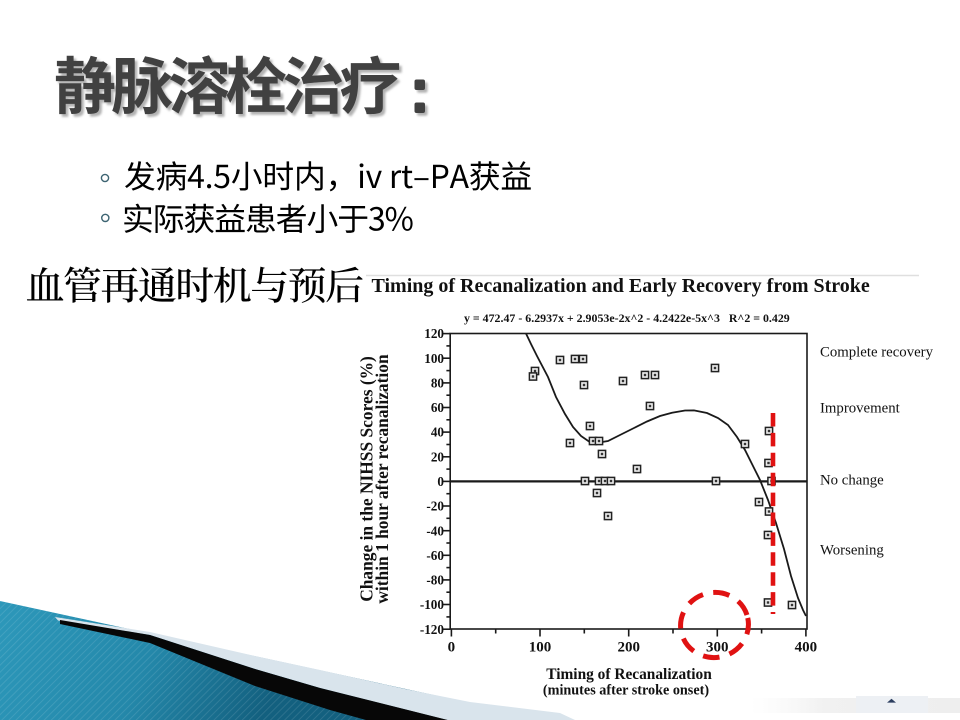 This screenshot has width=960, height=720. What do you see at coordinates (435, 506) in the screenshot?
I see `svg-text: -20` at bounding box center [435, 506].